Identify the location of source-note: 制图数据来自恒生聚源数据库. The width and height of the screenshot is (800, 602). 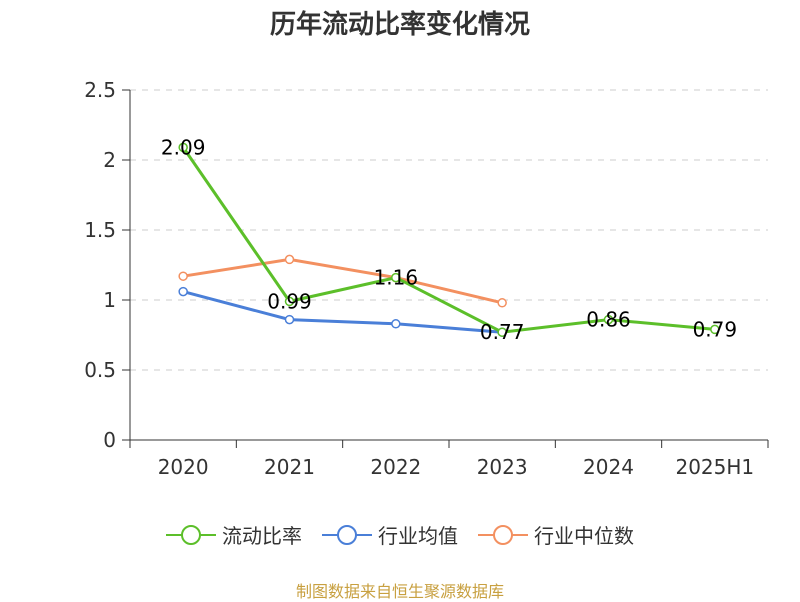
(399, 591).